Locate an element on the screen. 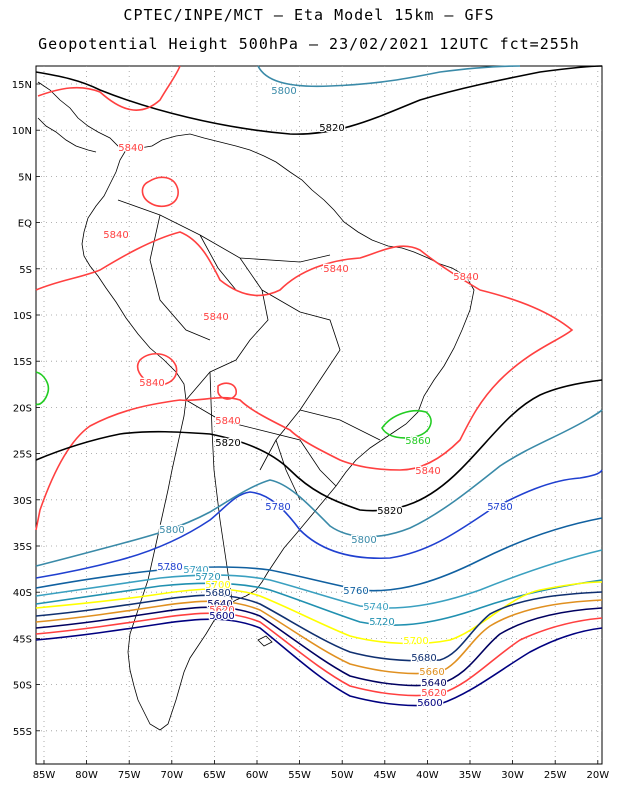  lon-tick-label: 35W is located at coordinates (470, 775).